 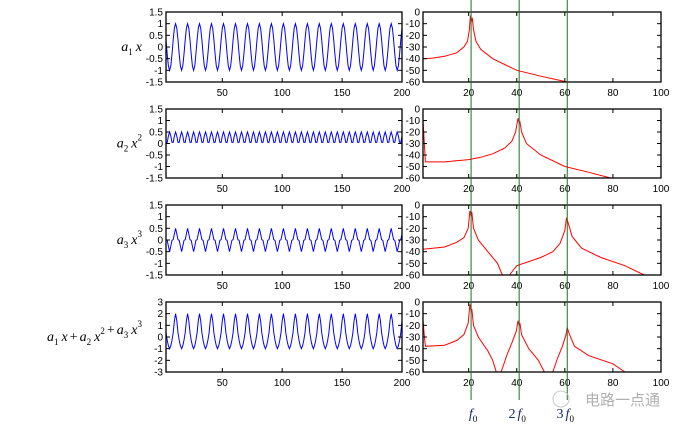 I want to click on row-label: a3 x3, so click(x=130, y=239).